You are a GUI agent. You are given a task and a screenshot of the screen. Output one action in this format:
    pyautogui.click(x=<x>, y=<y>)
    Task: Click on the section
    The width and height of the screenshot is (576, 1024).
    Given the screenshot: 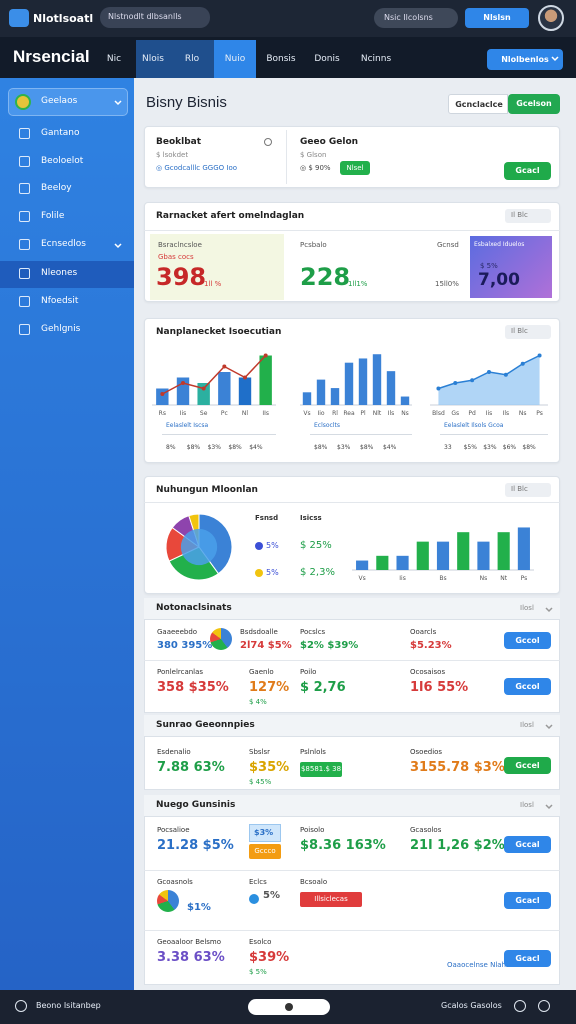 What is the action you would take?
    pyautogui.click(x=352, y=890)
    